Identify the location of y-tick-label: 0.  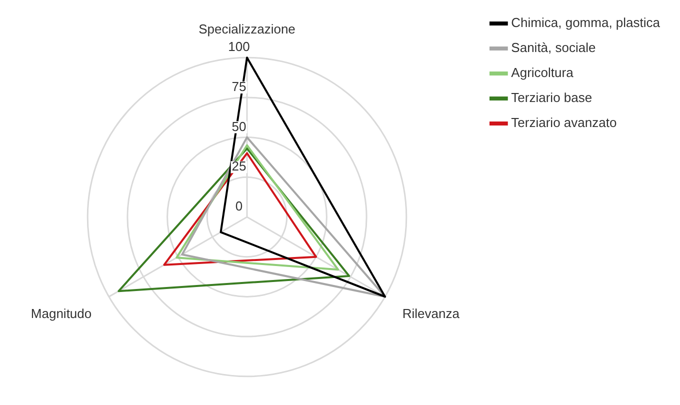
(239, 206).